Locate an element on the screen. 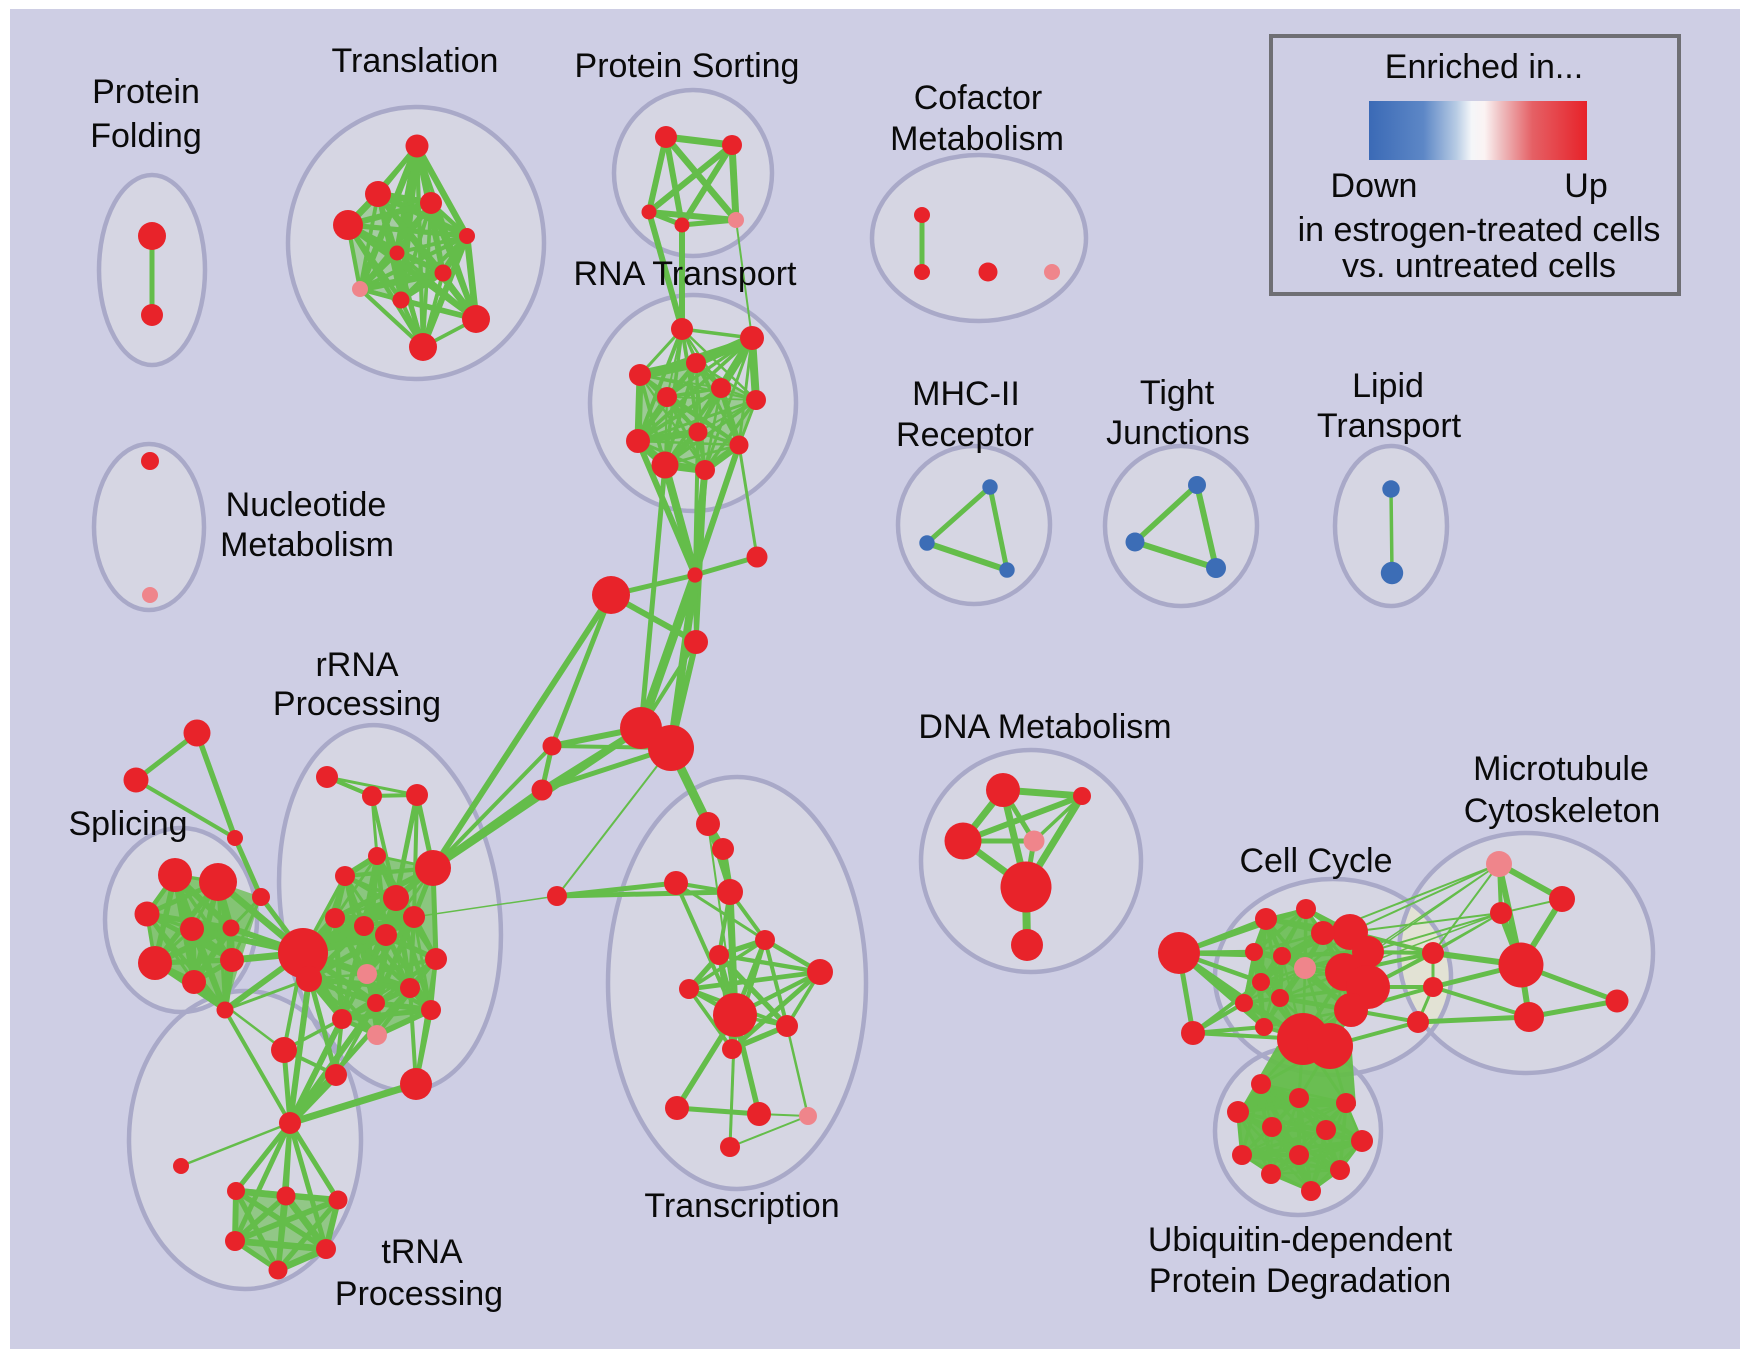 This screenshot has width=1750, height=1360. svg-text: MHC-II is located at coordinates (966, 394).